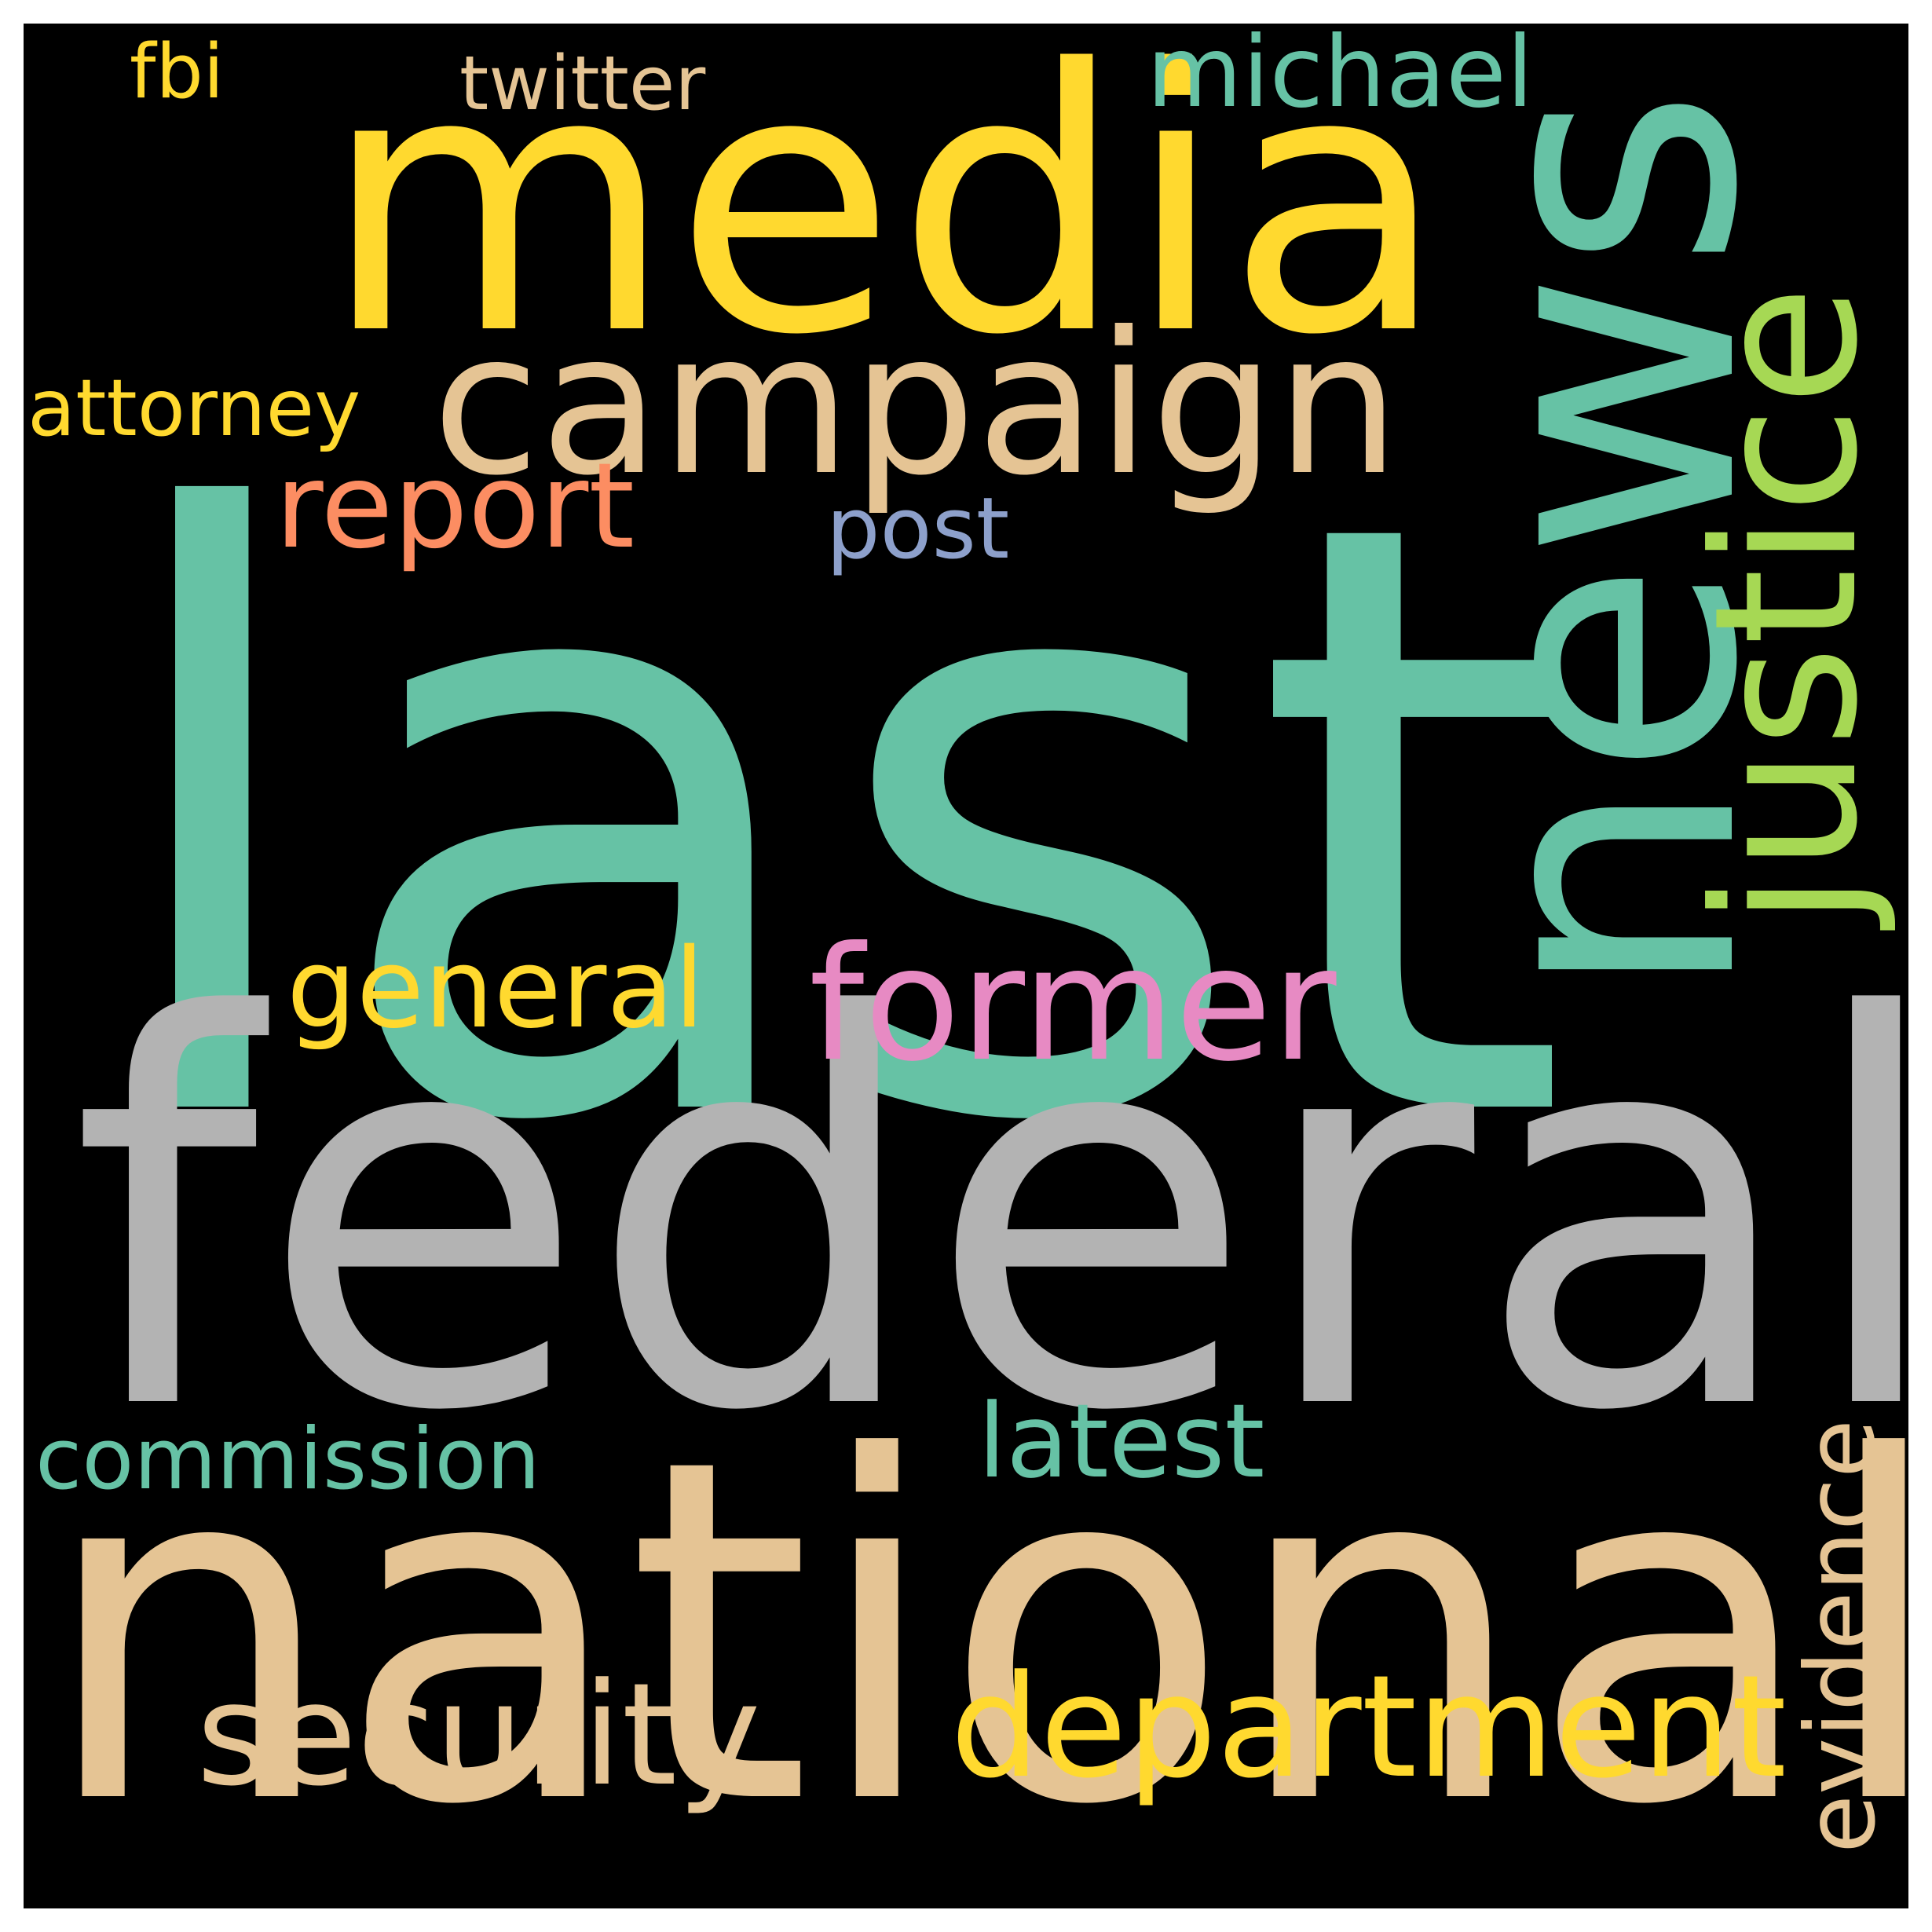  I want to click on word-general: general, so click(496, 989).